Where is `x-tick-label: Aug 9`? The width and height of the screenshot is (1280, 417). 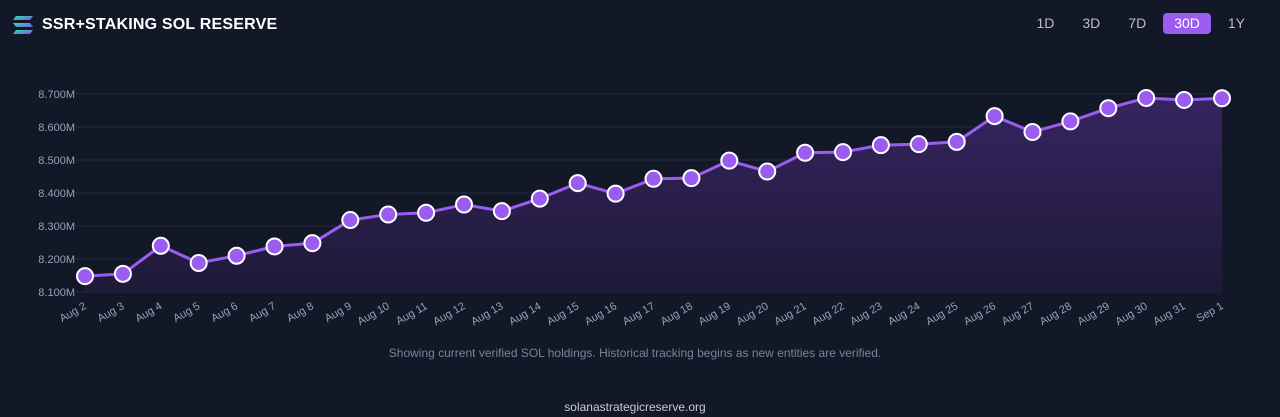
x-tick-label: Aug 9 is located at coordinates (338, 312).